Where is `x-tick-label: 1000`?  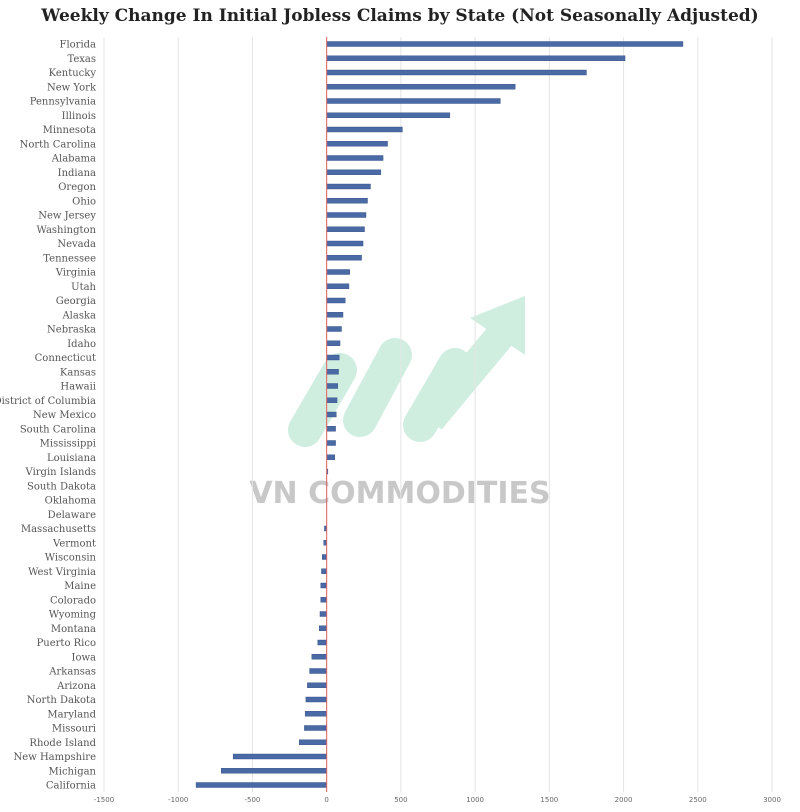 x-tick-label: 1000 is located at coordinates (475, 800).